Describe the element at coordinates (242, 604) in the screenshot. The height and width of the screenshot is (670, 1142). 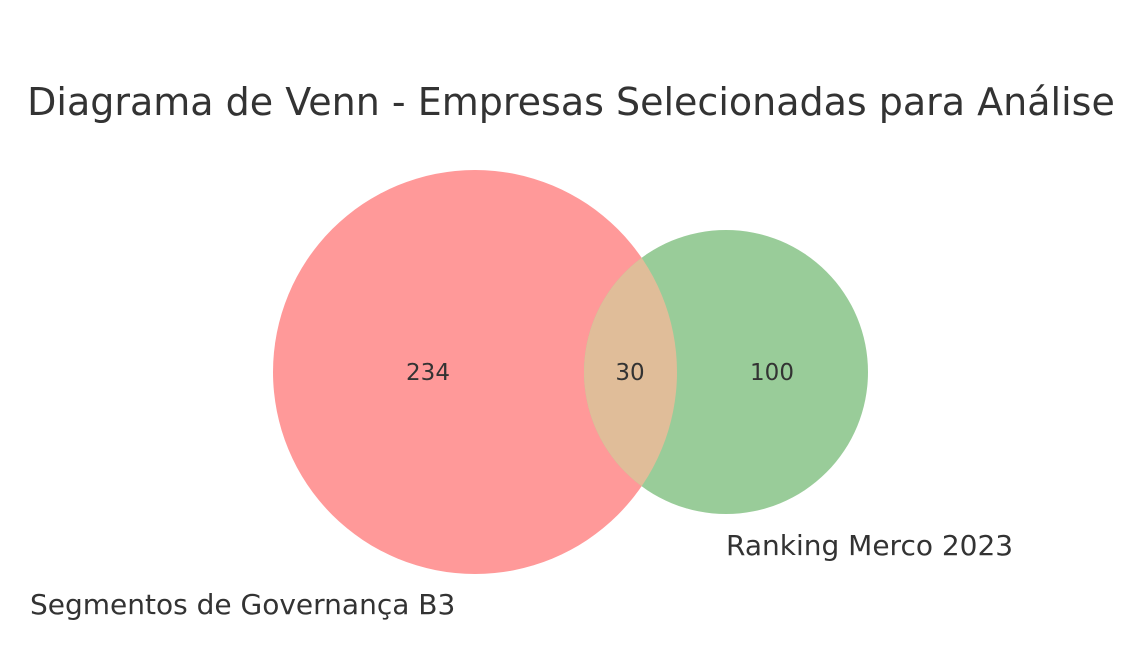
I see `set-label-governanca: Segmentos de Governança B3` at that location.